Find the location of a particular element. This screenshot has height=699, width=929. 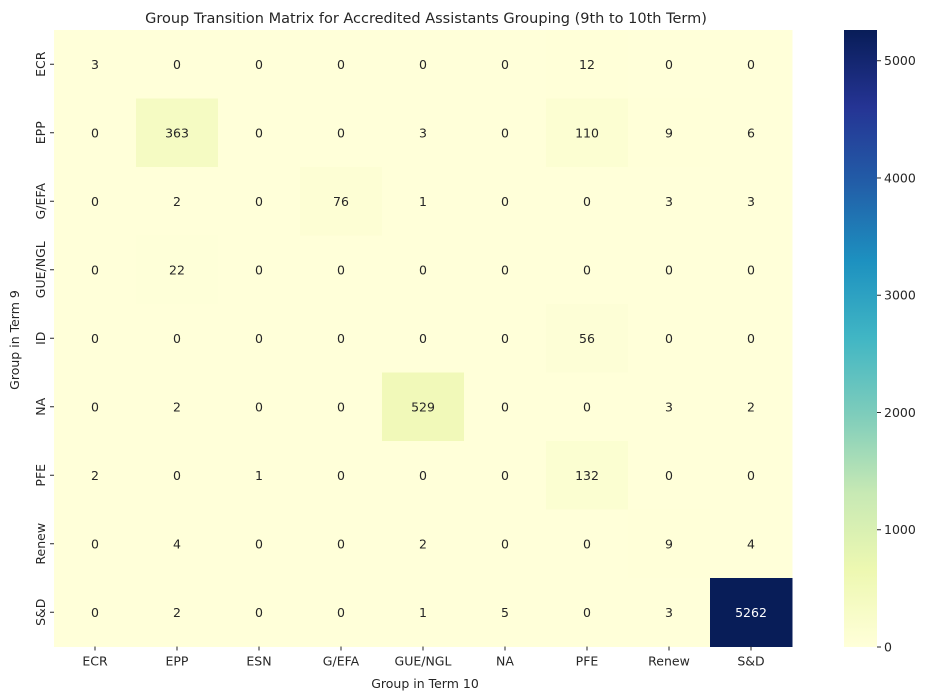

cell-value-label: 12 is located at coordinates (587, 64).